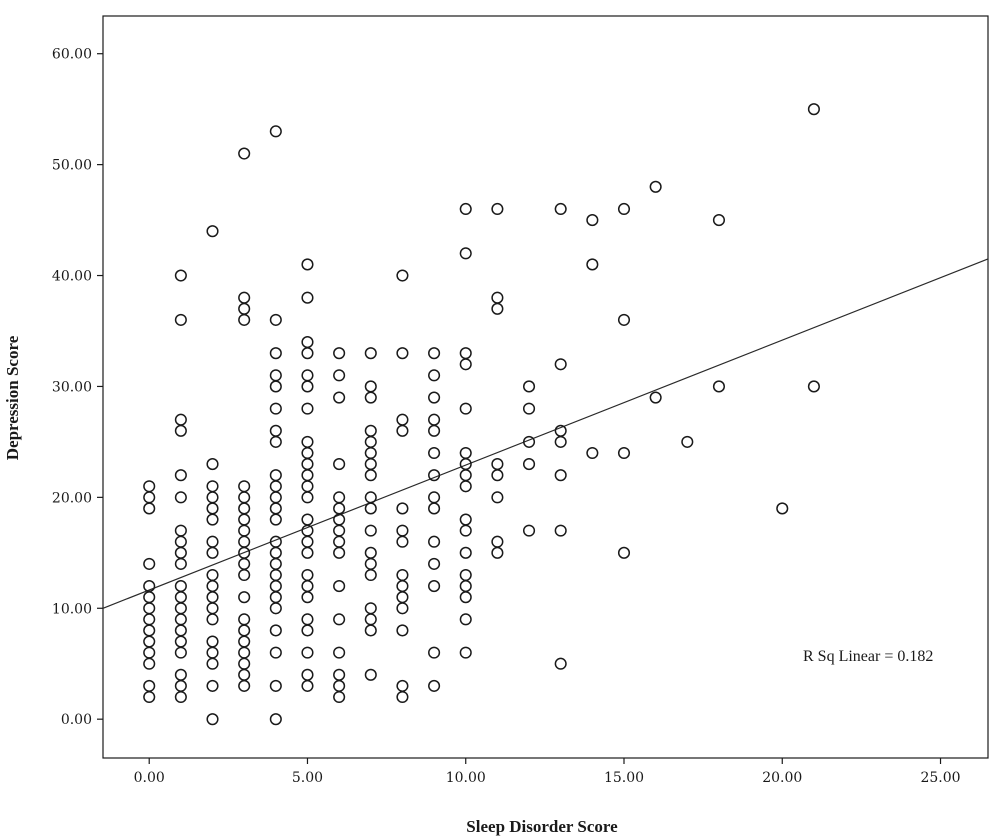  I want to click on x-tick-label: 0.00, so click(149, 778).